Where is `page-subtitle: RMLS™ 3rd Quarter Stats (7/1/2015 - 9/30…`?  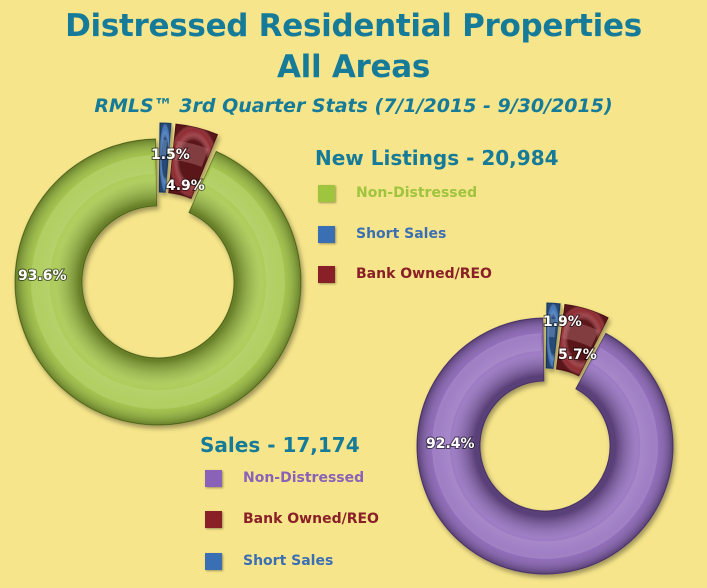
page-subtitle: RMLS™ 3rd Quarter Stats (7/1/2015 - 9/30… is located at coordinates (353, 106).